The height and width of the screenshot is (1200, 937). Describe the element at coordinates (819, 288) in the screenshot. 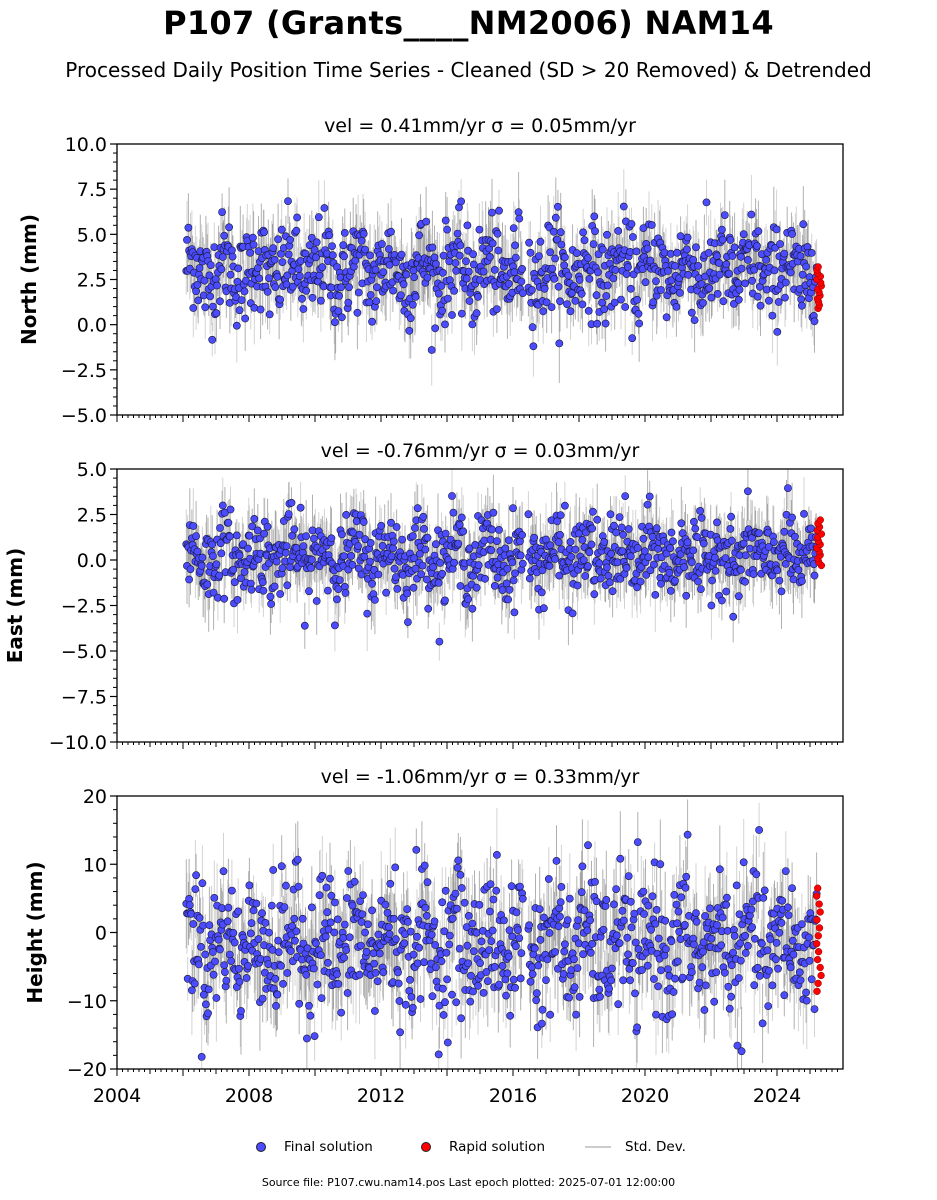

I see `rapid-points` at that location.